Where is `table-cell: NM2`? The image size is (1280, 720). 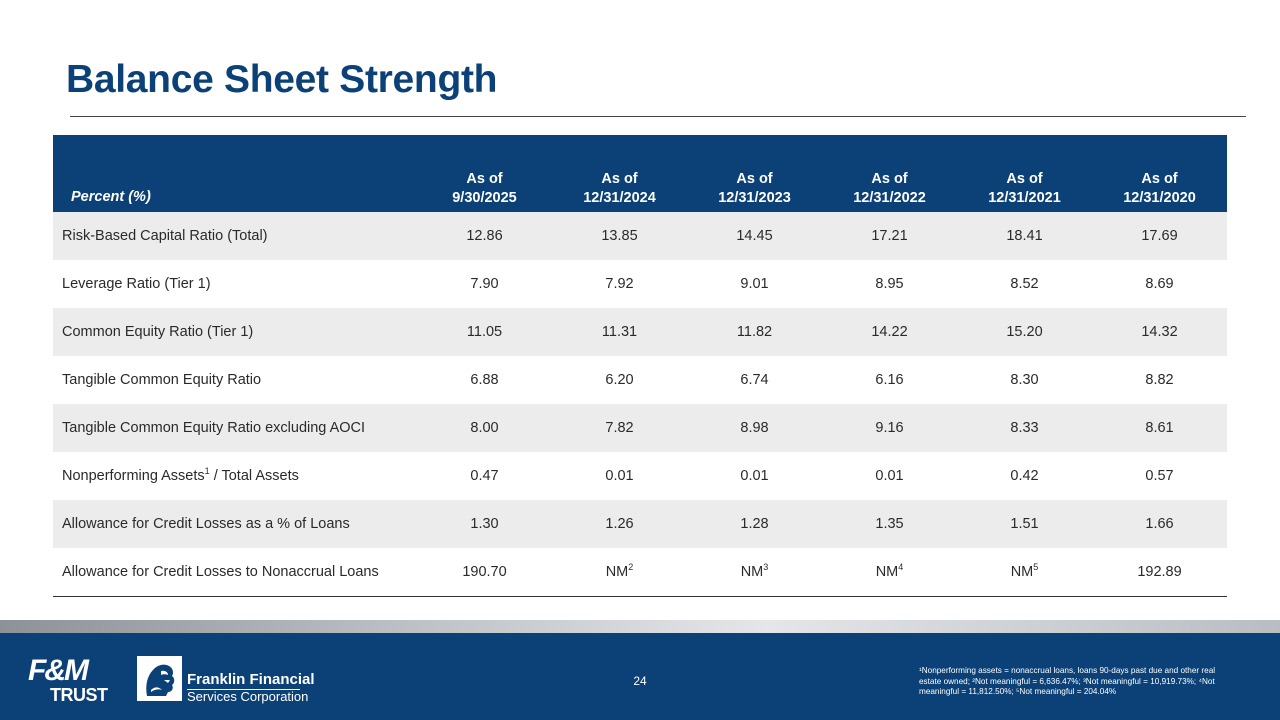 table-cell: NM2 is located at coordinates (619, 570).